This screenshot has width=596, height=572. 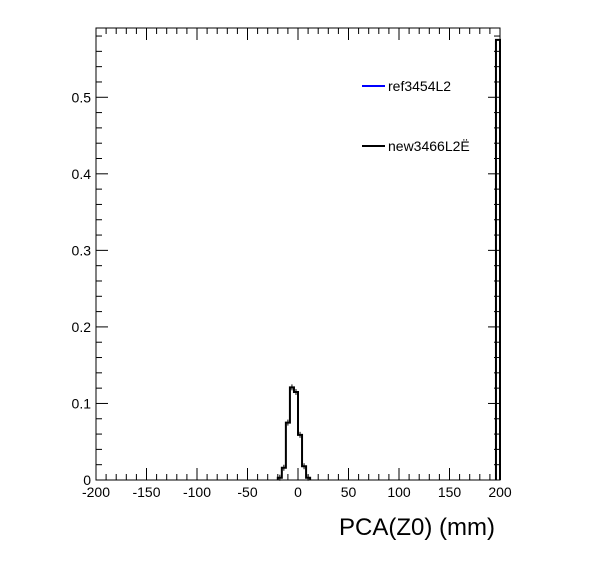 I want to click on legend-box, so click(x=417, y=116).